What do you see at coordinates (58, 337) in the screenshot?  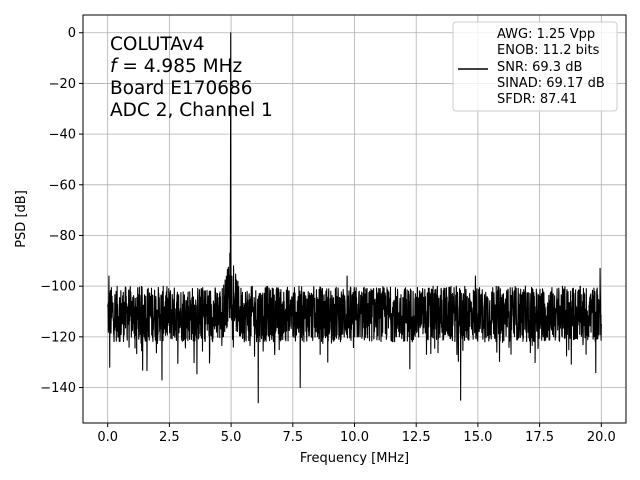 I see `y-tick-label: −120` at bounding box center [58, 337].